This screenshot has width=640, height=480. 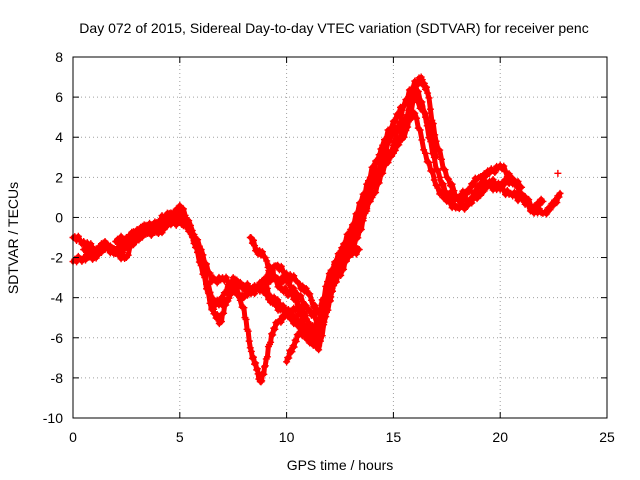 What do you see at coordinates (53, 418) in the screenshot?
I see `y-tick-label: -10` at bounding box center [53, 418].